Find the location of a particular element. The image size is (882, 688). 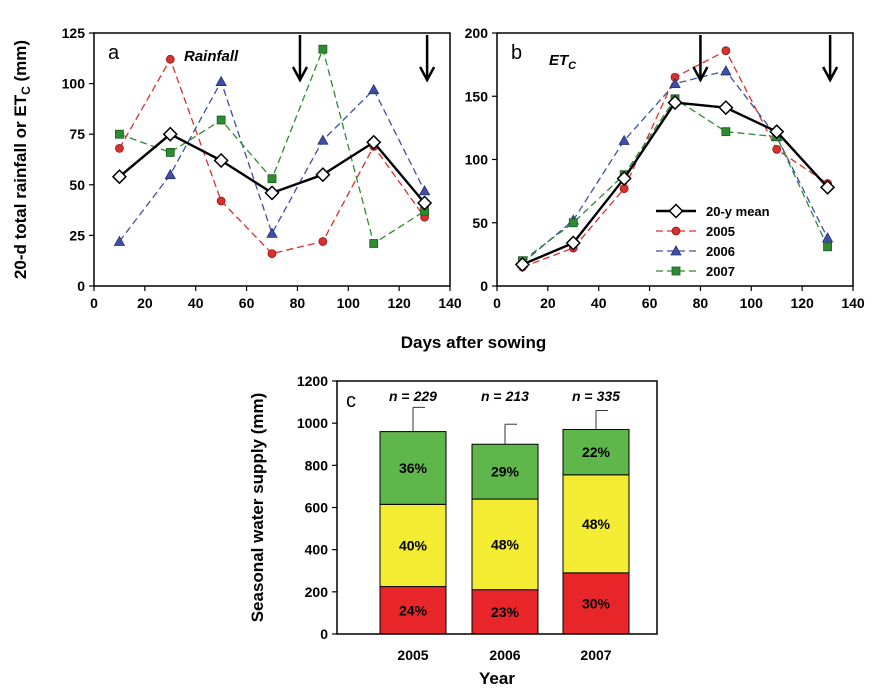

n-label-value: 229 is located at coordinates (425, 396).